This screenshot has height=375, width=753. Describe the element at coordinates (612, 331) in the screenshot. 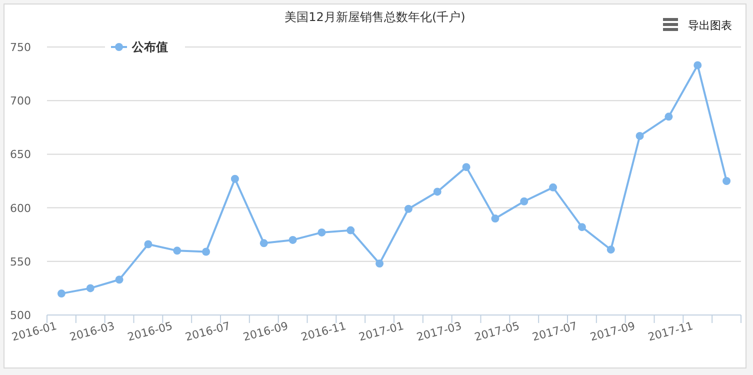

I see `x-tick-label: 2017-09` at that location.